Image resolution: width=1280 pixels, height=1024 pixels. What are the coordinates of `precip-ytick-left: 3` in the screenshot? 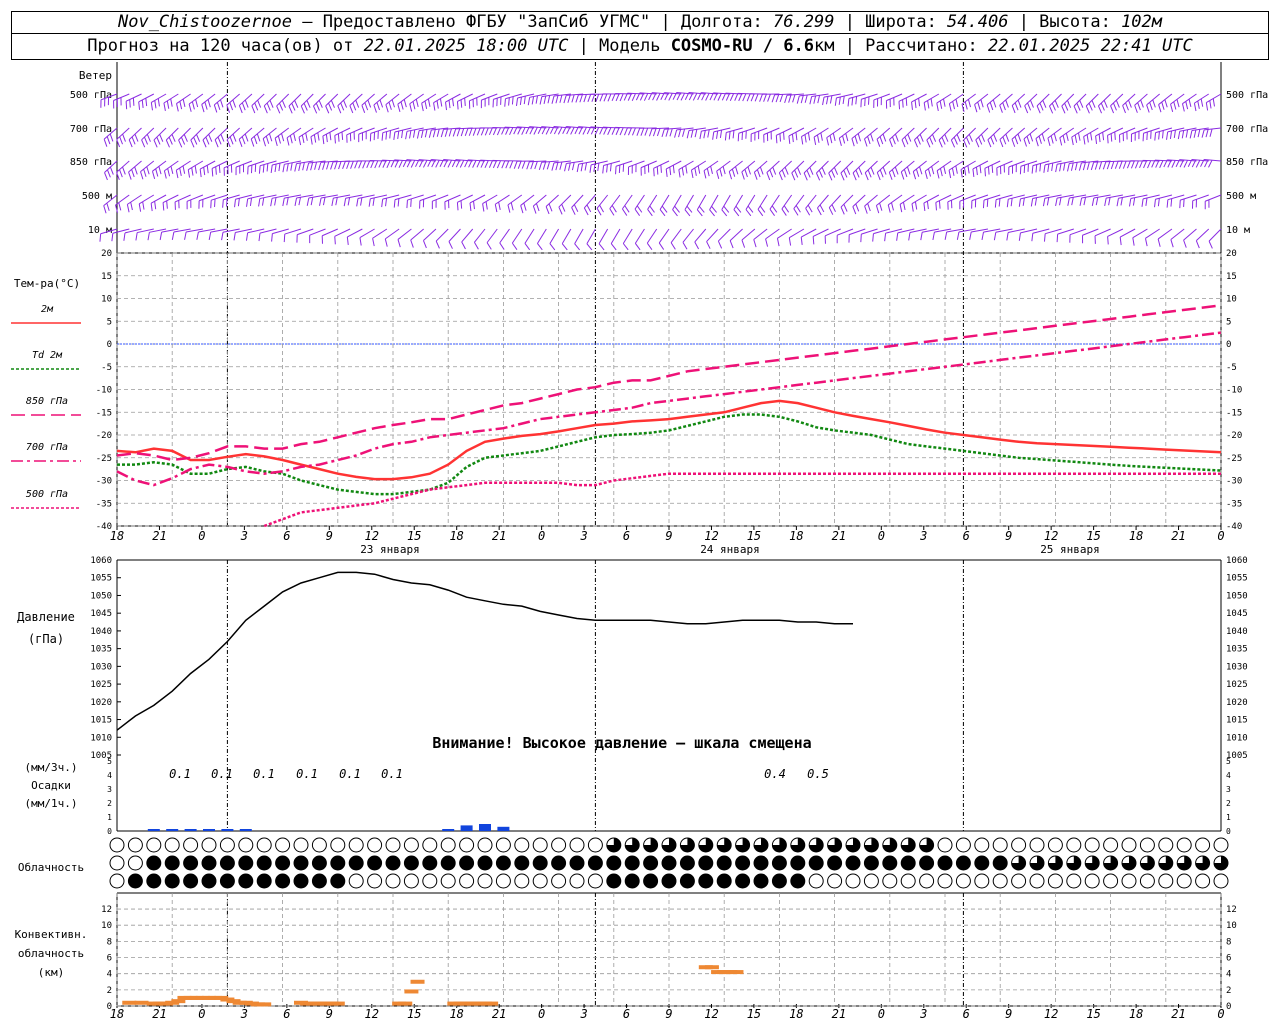 It's located at (109, 789).